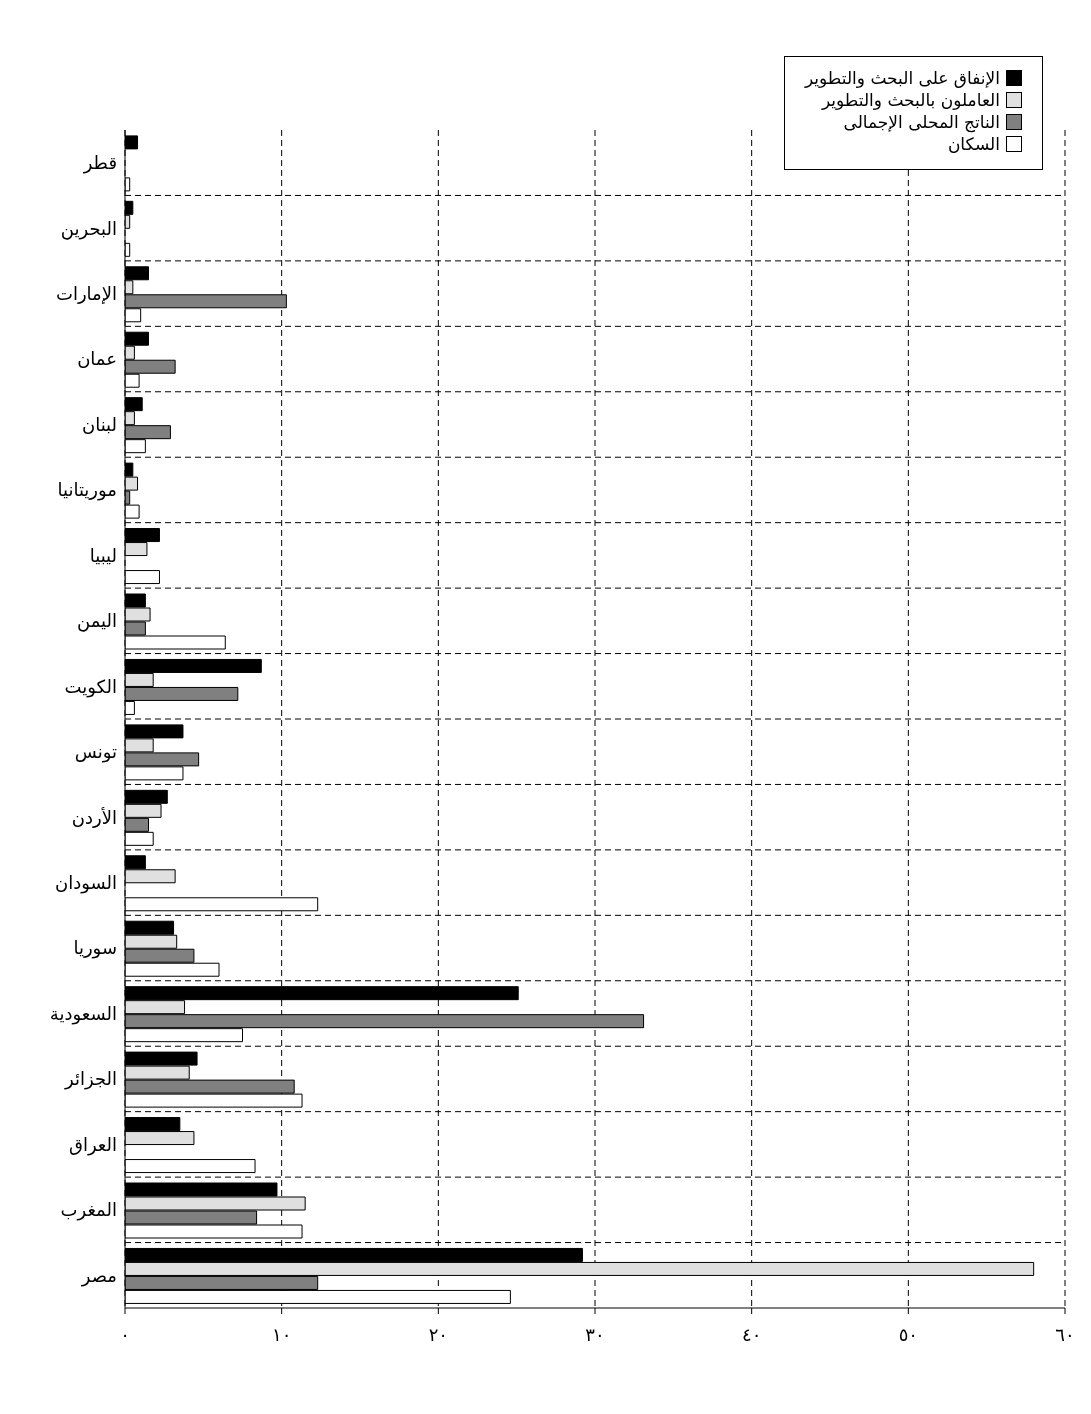 This screenshot has height=1414, width=1091. I want to click on y-tick-label: الجزائر, so click(90, 1079).